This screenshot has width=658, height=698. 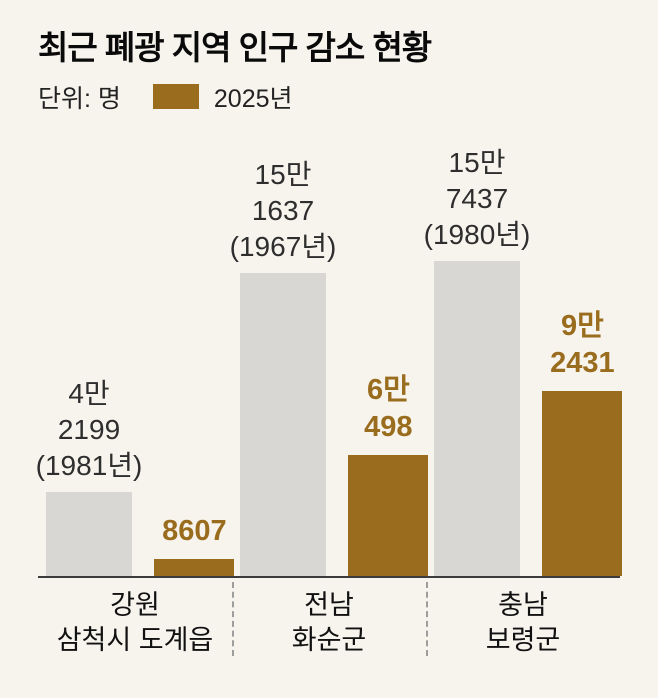 What do you see at coordinates (582, 345) in the screenshot?
I see `current-value-label: 9만 2431` at bounding box center [582, 345].